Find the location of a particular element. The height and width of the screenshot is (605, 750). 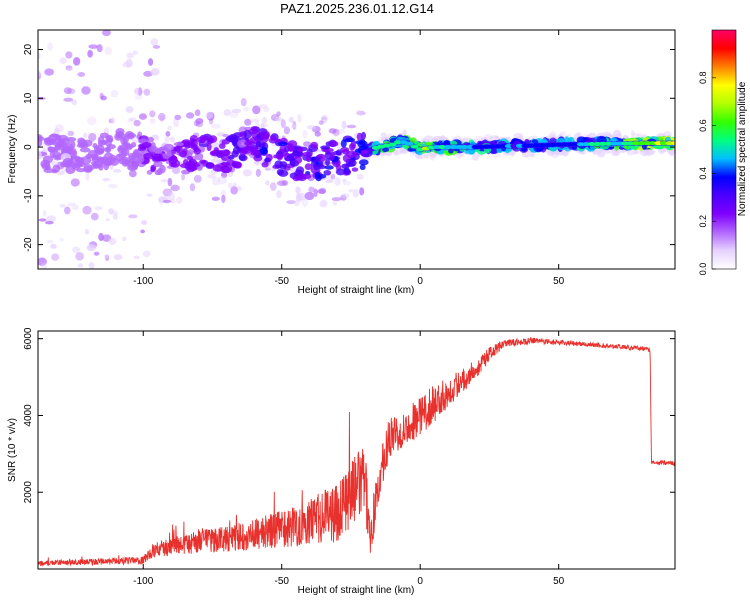

colorbar-tick-label: 0.6 is located at coordinates (703, 125).